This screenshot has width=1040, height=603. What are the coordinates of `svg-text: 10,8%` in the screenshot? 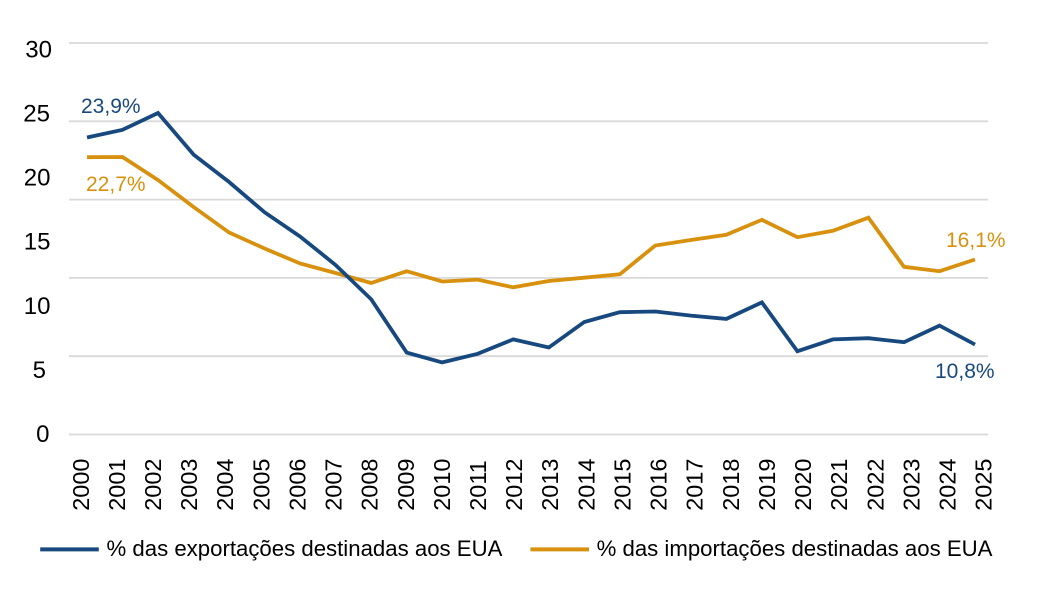 It's located at (965, 371).